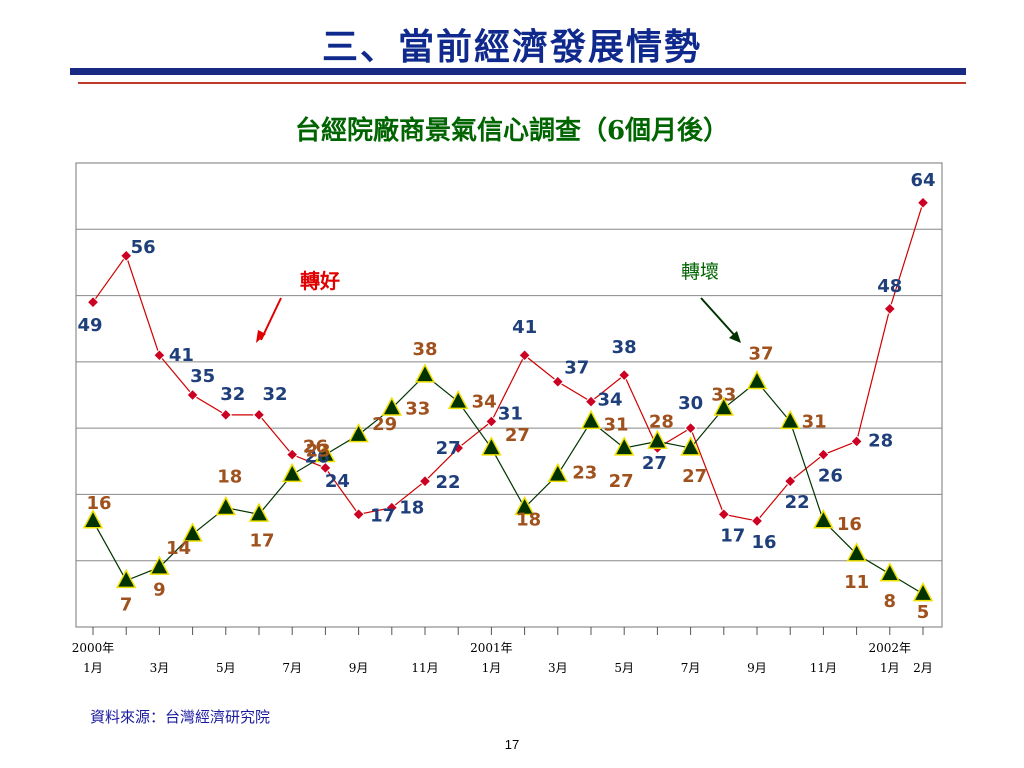  Describe the element at coordinates (417, 408) in the screenshot. I see `data-label-bad: 33` at that location.